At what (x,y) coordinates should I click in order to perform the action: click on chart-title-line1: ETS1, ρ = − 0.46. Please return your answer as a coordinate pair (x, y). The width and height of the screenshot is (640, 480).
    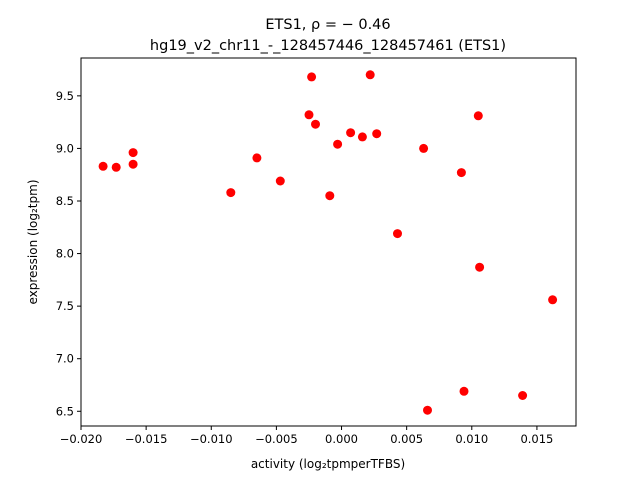
    Looking at the image, I should click on (327, 25).